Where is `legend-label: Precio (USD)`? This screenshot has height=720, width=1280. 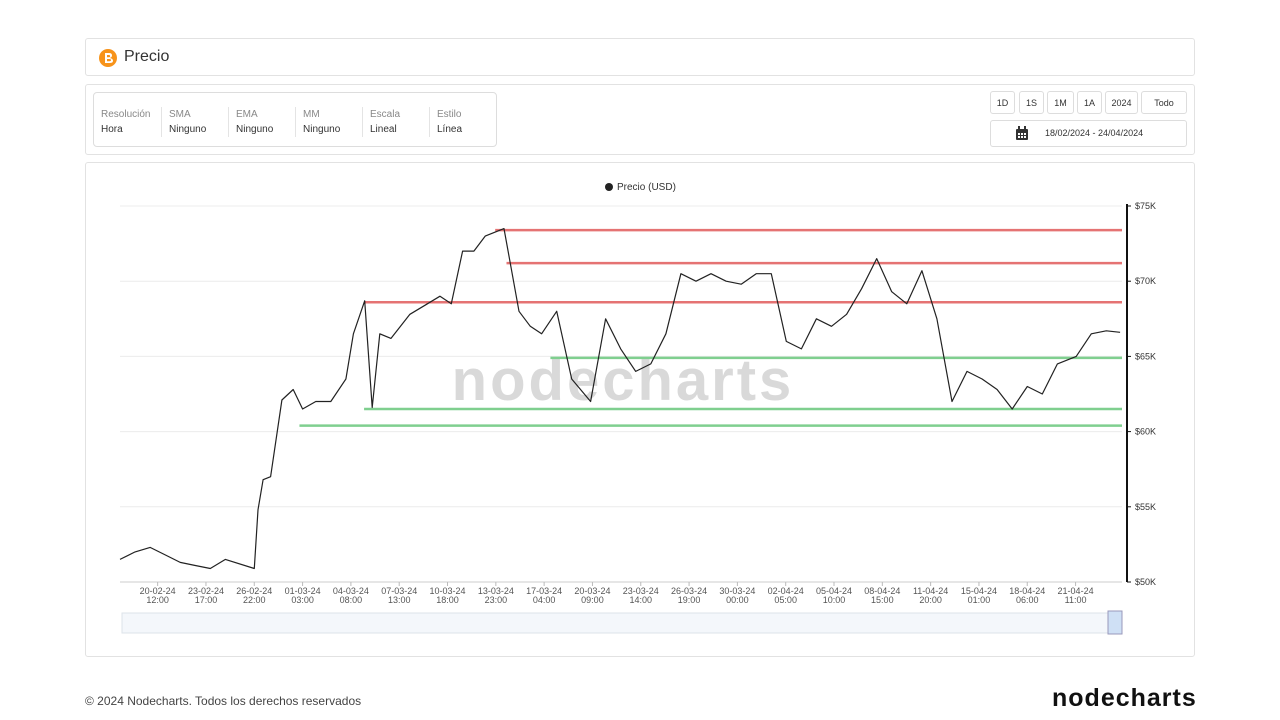
legend-label: Precio (USD) is located at coordinates (646, 187).